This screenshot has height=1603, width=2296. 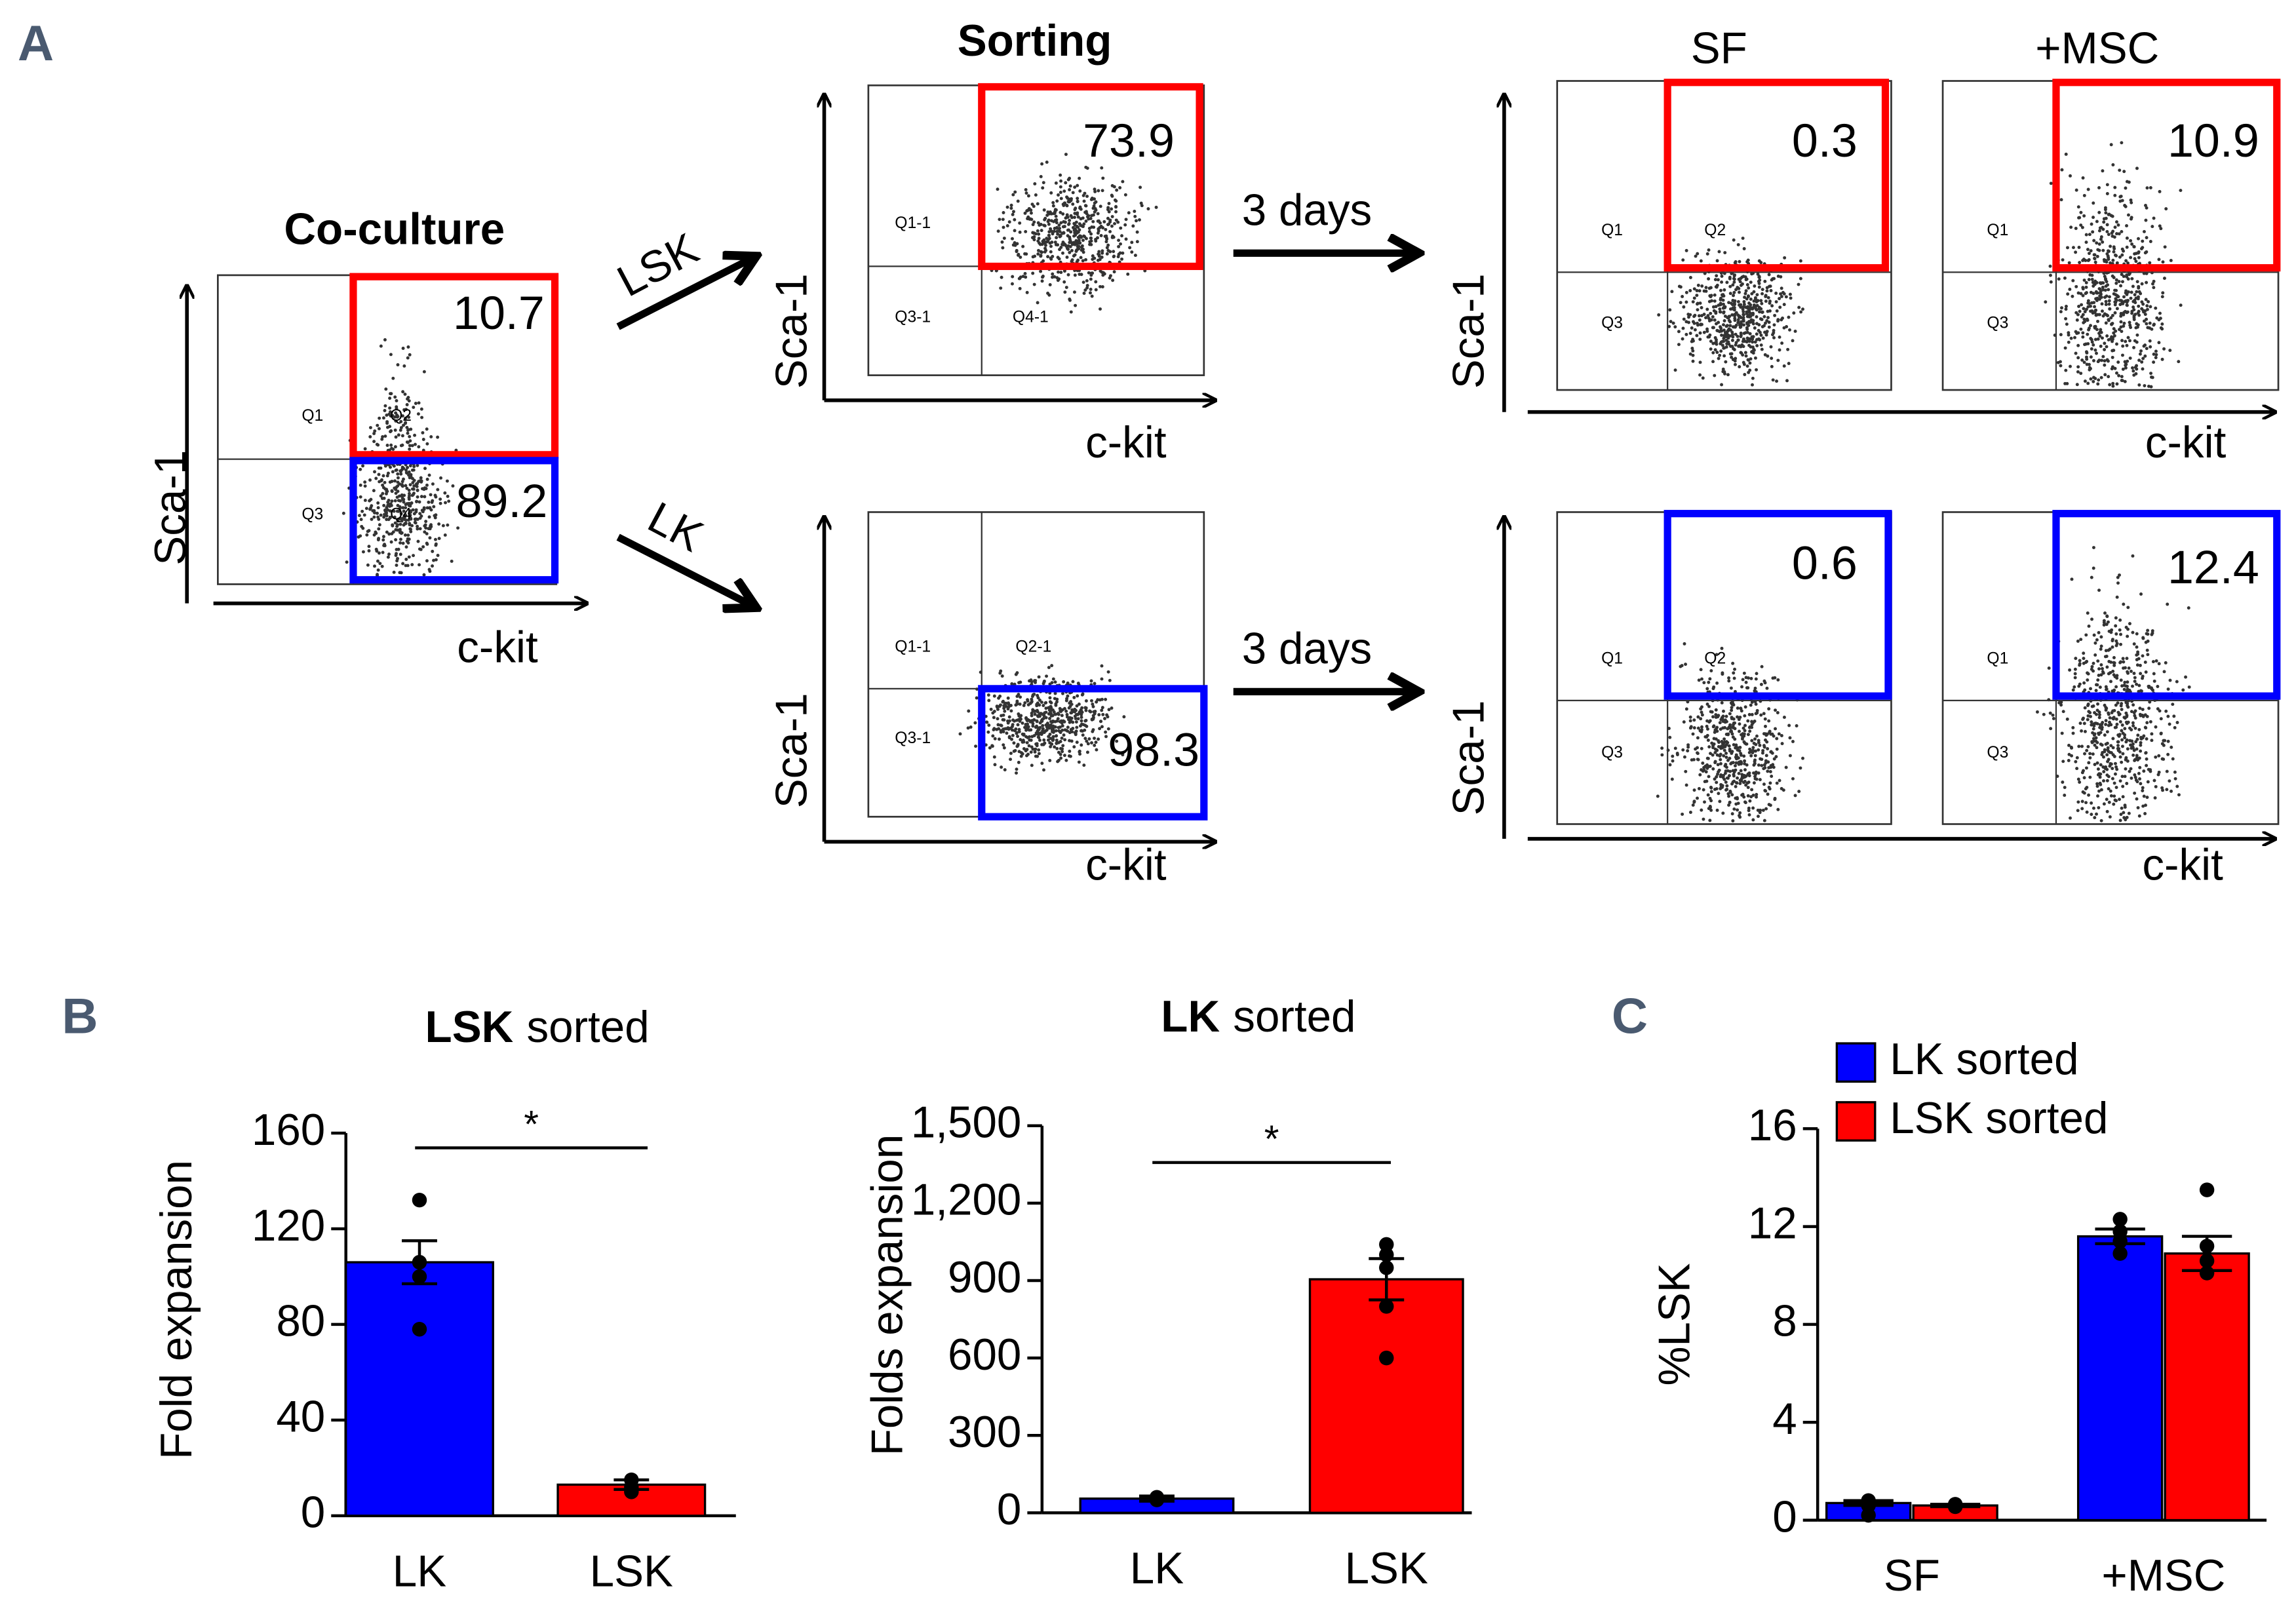 I want to click on panel-label: B, so click(x=80, y=1016).